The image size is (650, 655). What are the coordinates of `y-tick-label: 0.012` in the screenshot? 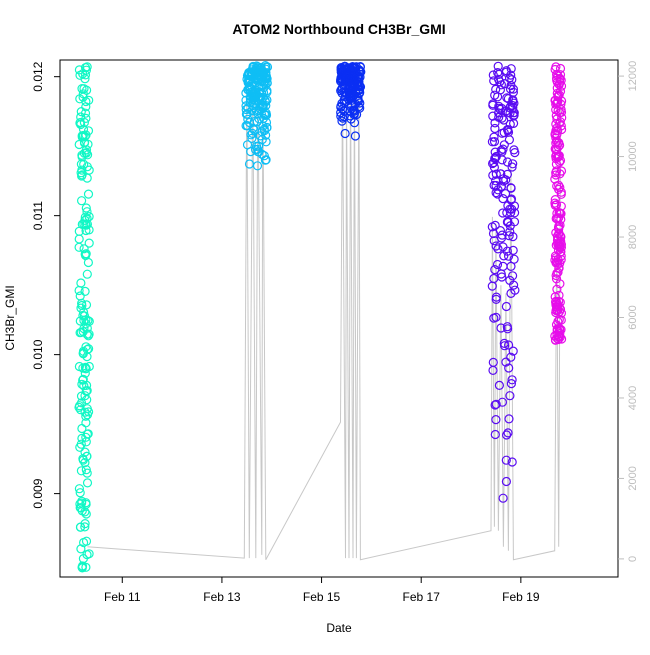 It's located at (38, 76).